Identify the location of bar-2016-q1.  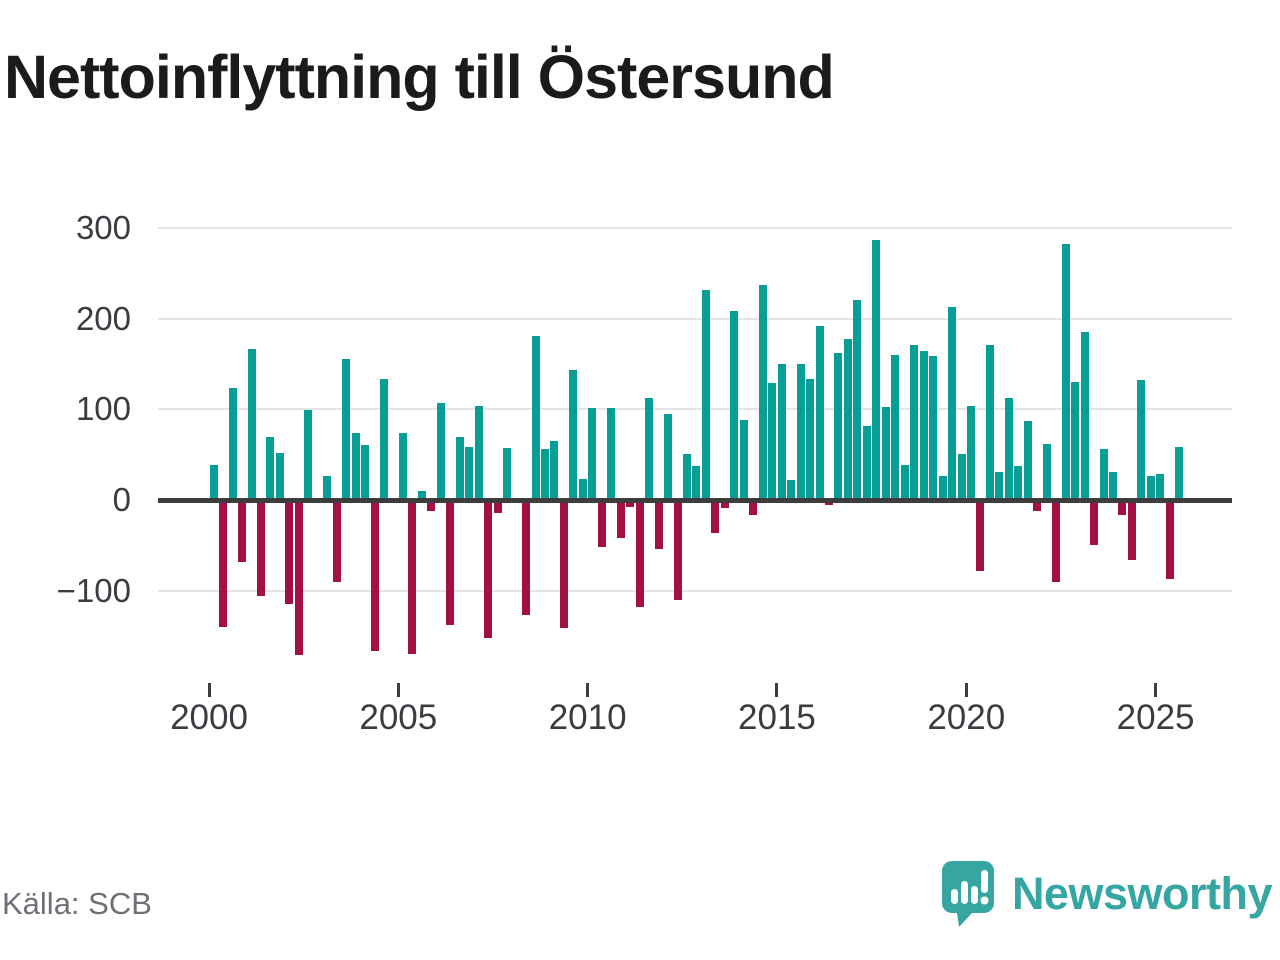
(819, 412).